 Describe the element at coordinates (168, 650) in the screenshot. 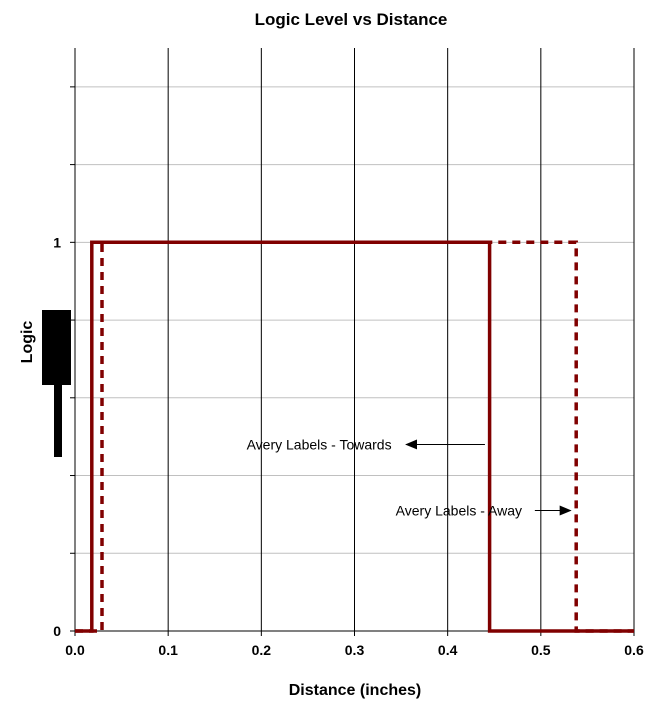

I see `x-tick-label: 0.1` at that location.